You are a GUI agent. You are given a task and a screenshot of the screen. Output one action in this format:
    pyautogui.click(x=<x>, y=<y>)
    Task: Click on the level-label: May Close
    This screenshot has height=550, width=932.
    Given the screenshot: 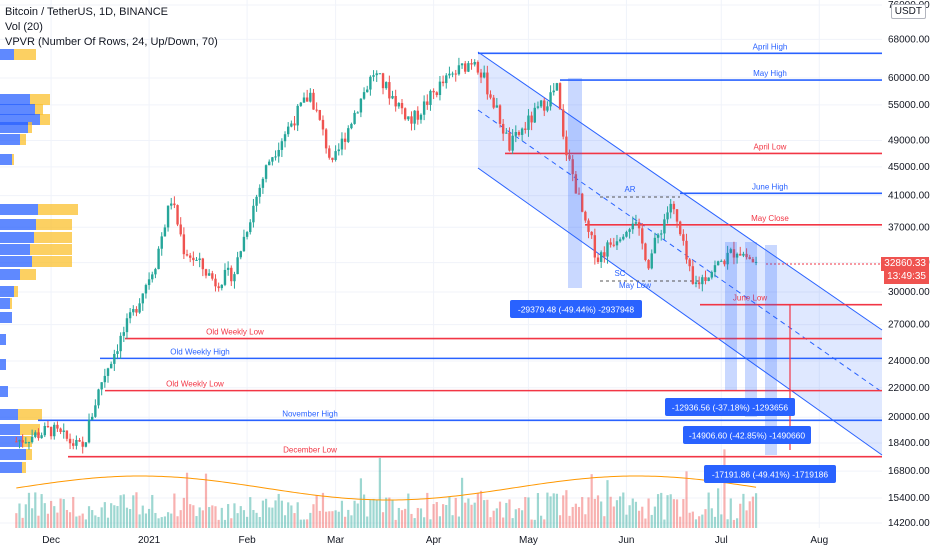 What is the action you would take?
    pyautogui.click(x=770, y=218)
    